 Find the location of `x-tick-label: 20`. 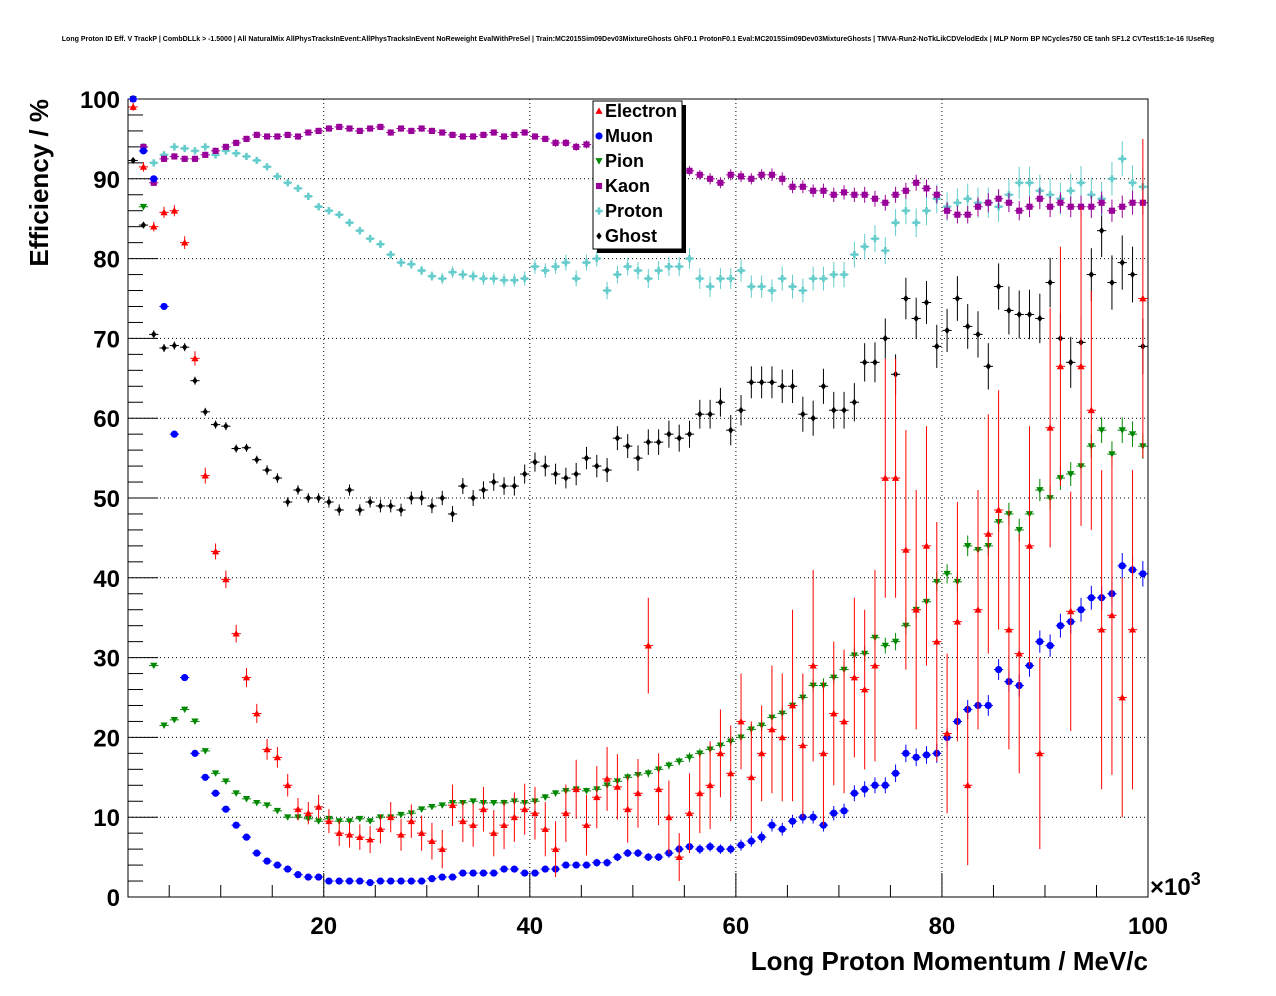

x-tick-label: 20 is located at coordinates (323, 926).